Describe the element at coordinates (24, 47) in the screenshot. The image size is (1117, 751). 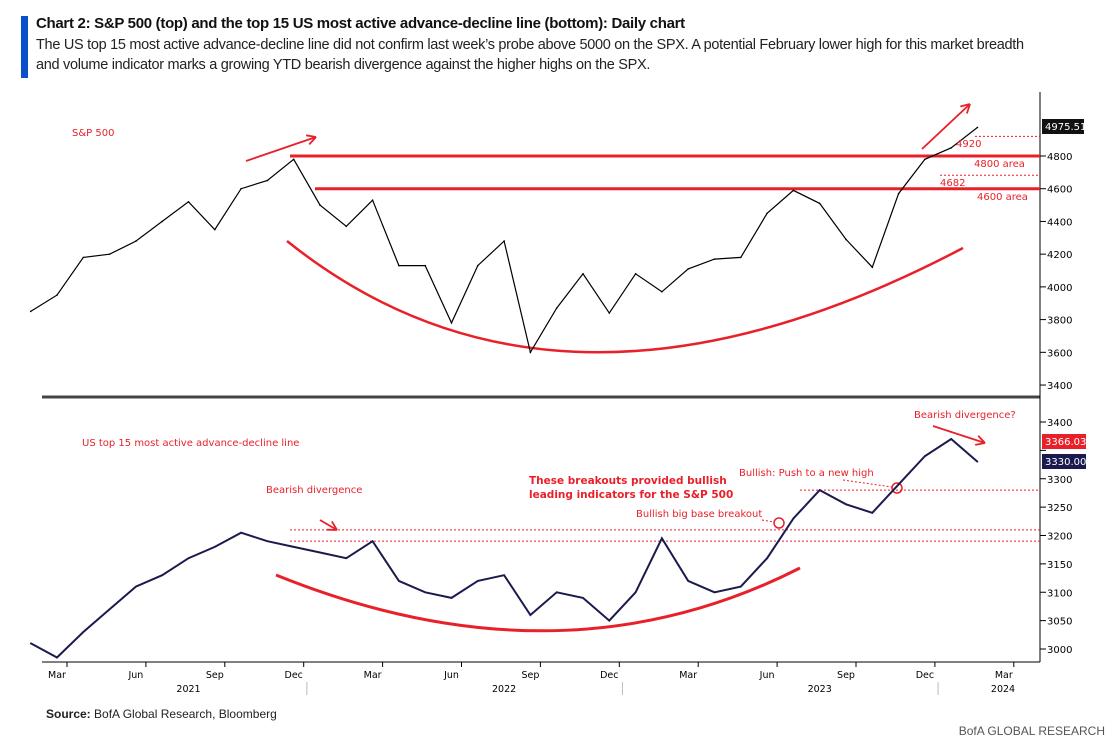
I see `accent-bar` at that location.